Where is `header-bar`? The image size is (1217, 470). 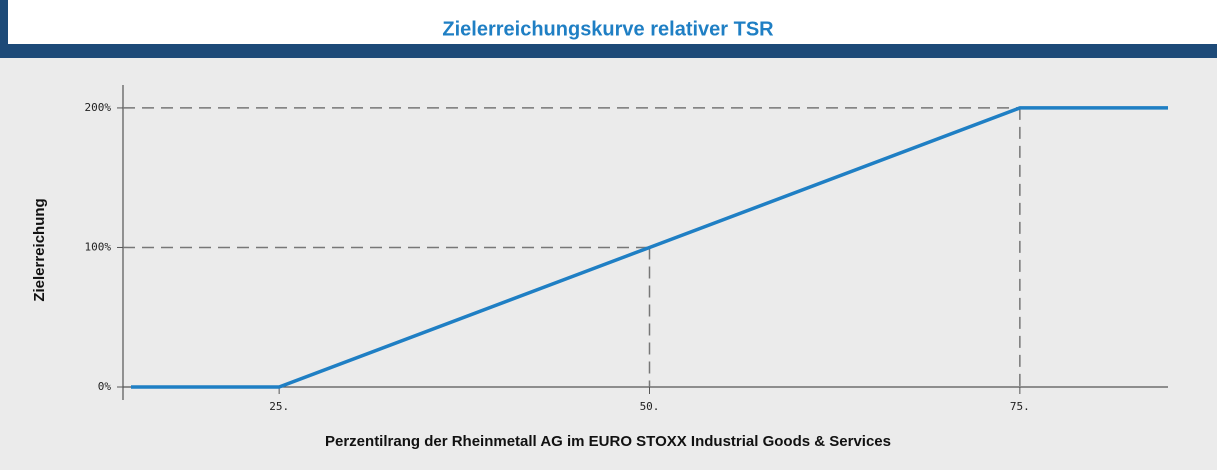 header-bar is located at coordinates (608, 51).